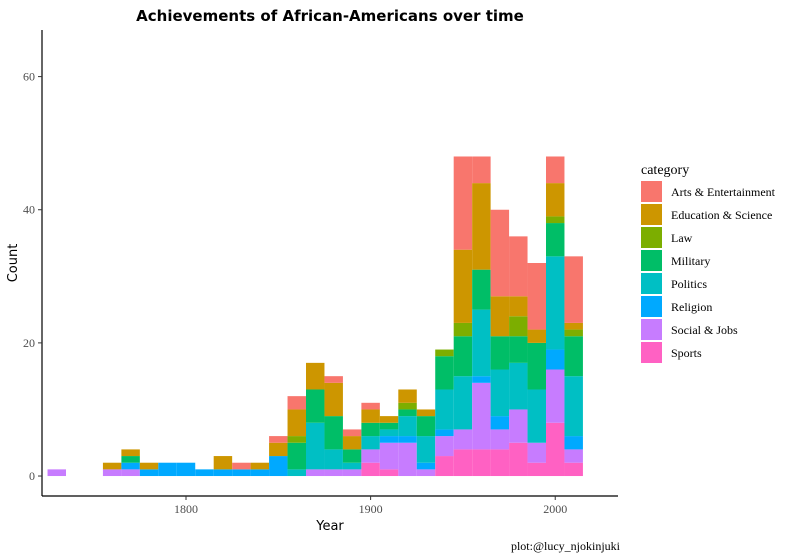 This screenshot has width=791, height=560. I want to click on y-ticks: 0 20 40 60, so click(32, 276).